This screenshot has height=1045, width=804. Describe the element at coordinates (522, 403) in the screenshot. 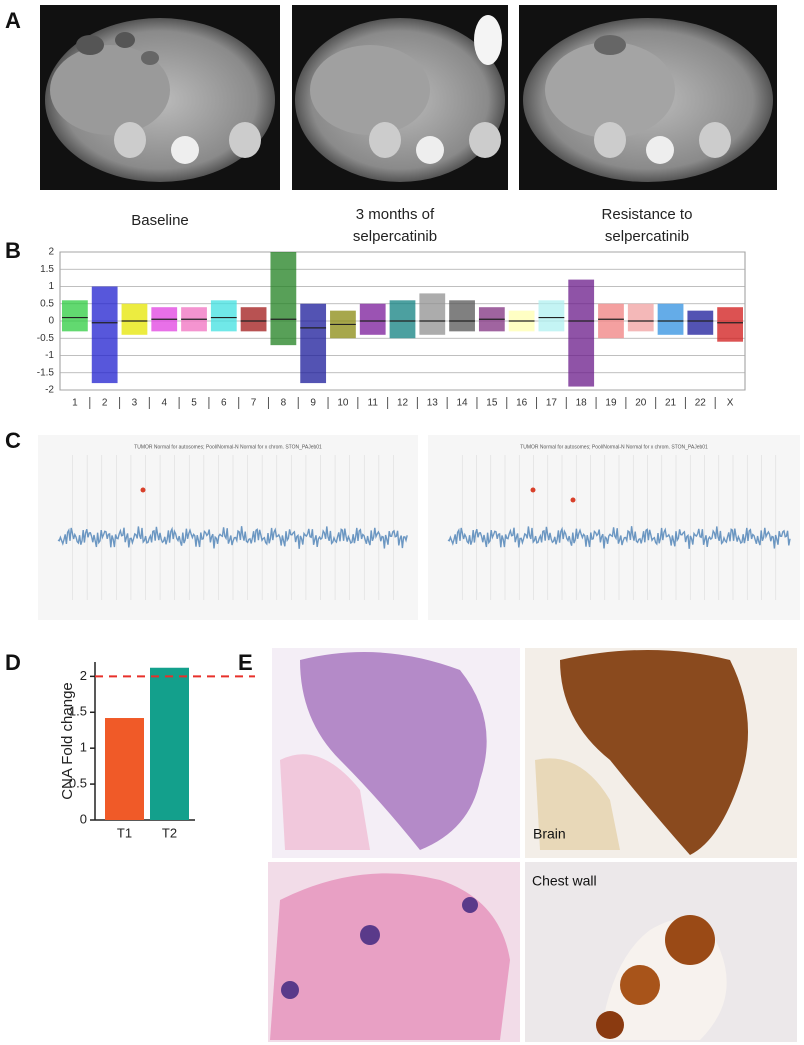

I see `x-tick-label: 16` at that location.